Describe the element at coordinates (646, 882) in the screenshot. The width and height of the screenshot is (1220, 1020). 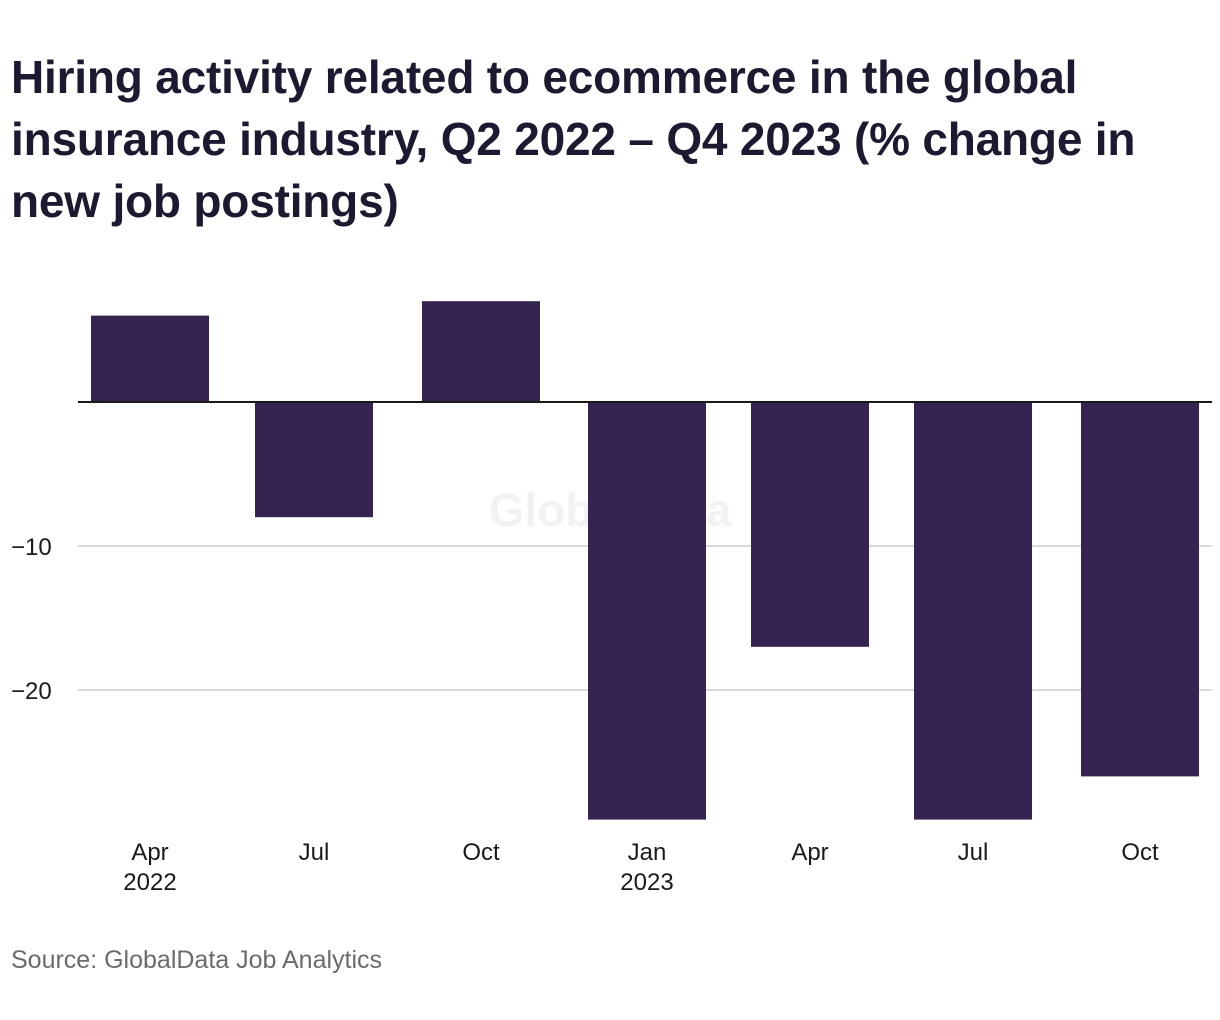
I see `x-tick-year-label: 2023` at that location.